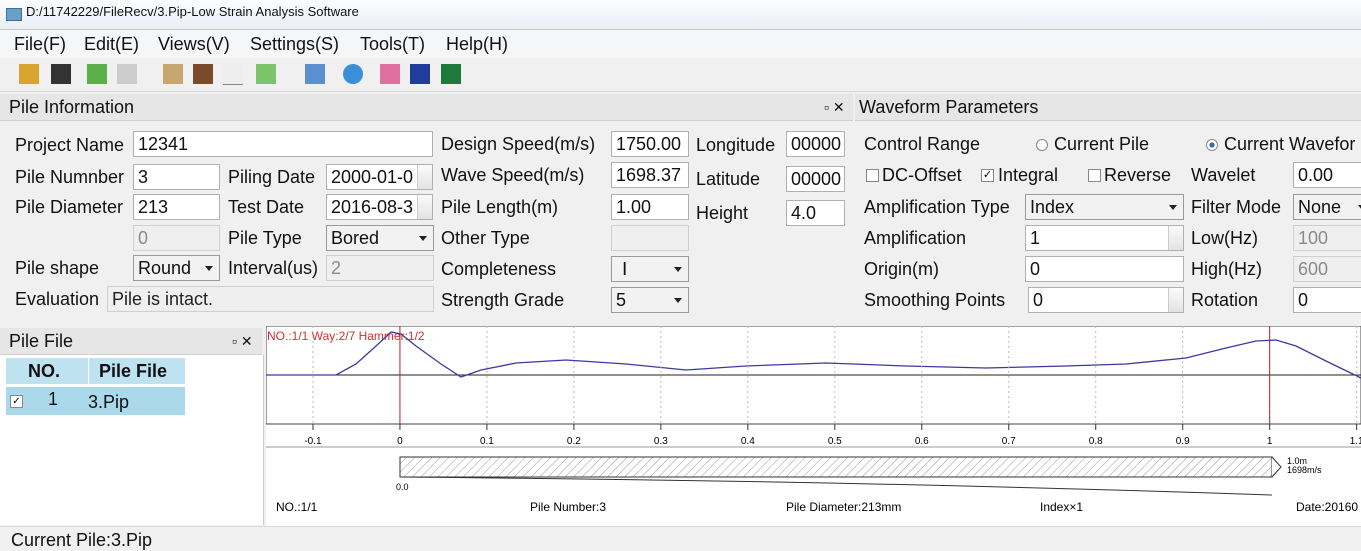 This screenshot has height=551, width=1361. What do you see at coordinates (353, 74) in the screenshot?
I see `settings-button` at bounding box center [353, 74].